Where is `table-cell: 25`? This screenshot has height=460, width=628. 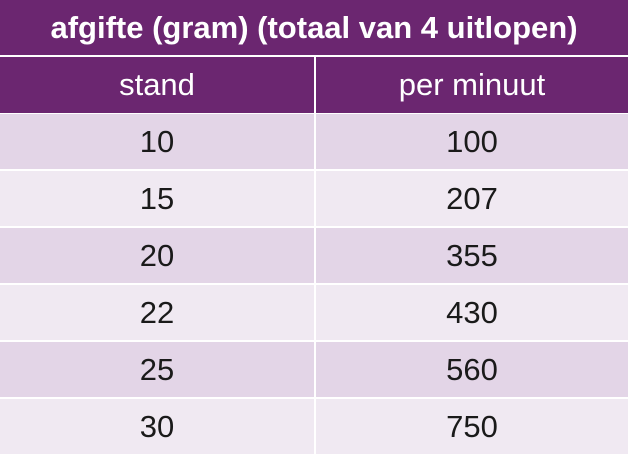 table-cell: 25 is located at coordinates (157, 369).